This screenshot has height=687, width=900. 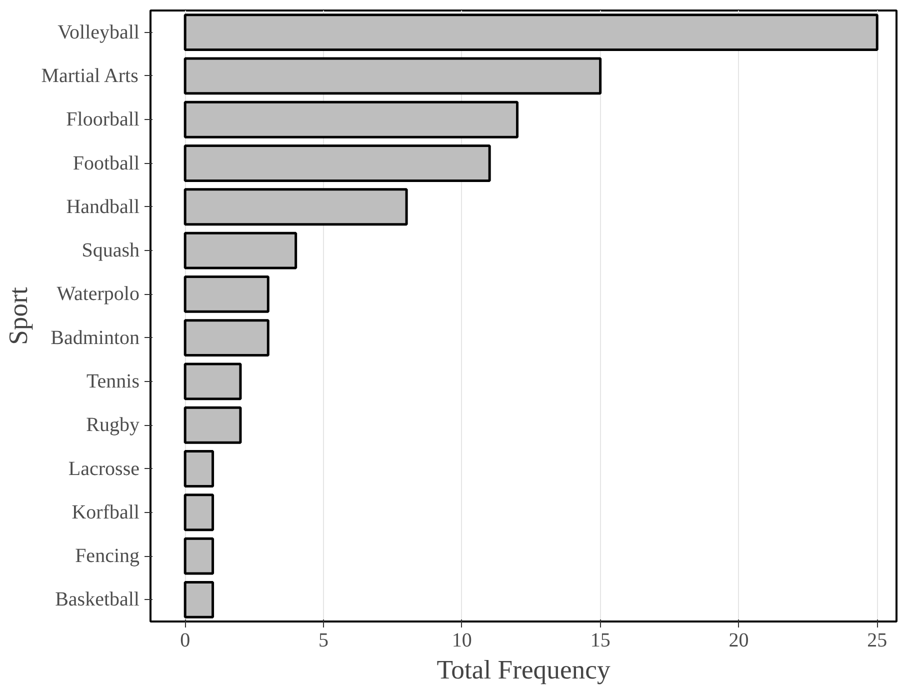 What do you see at coordinates (106, 512) in the screenshot?
I see `y-tick-label: Korfball` at bounding box center [106, 512].